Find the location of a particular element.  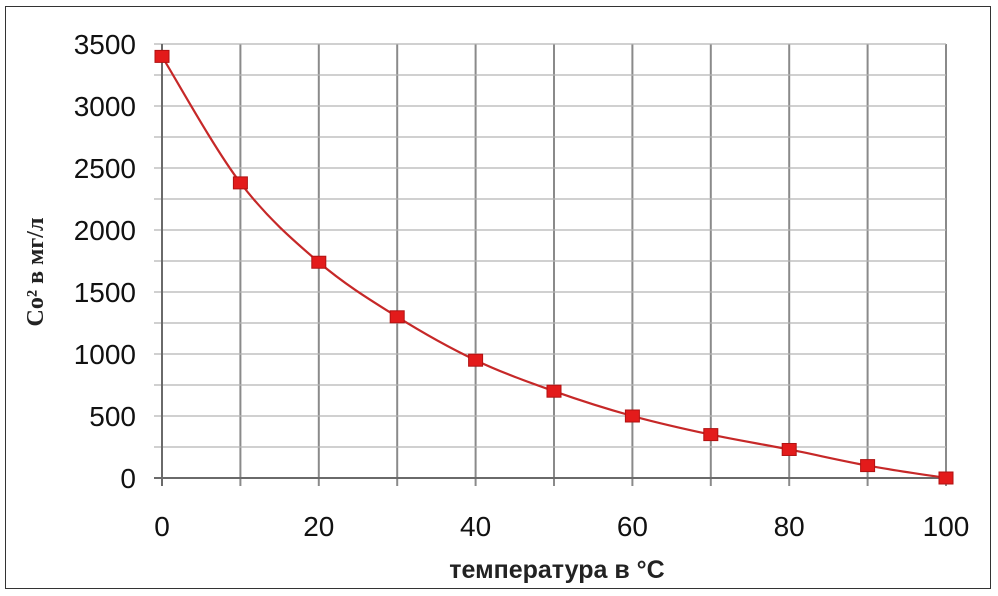

y-tick-label: 3000 is located at coordinates (105, 106).